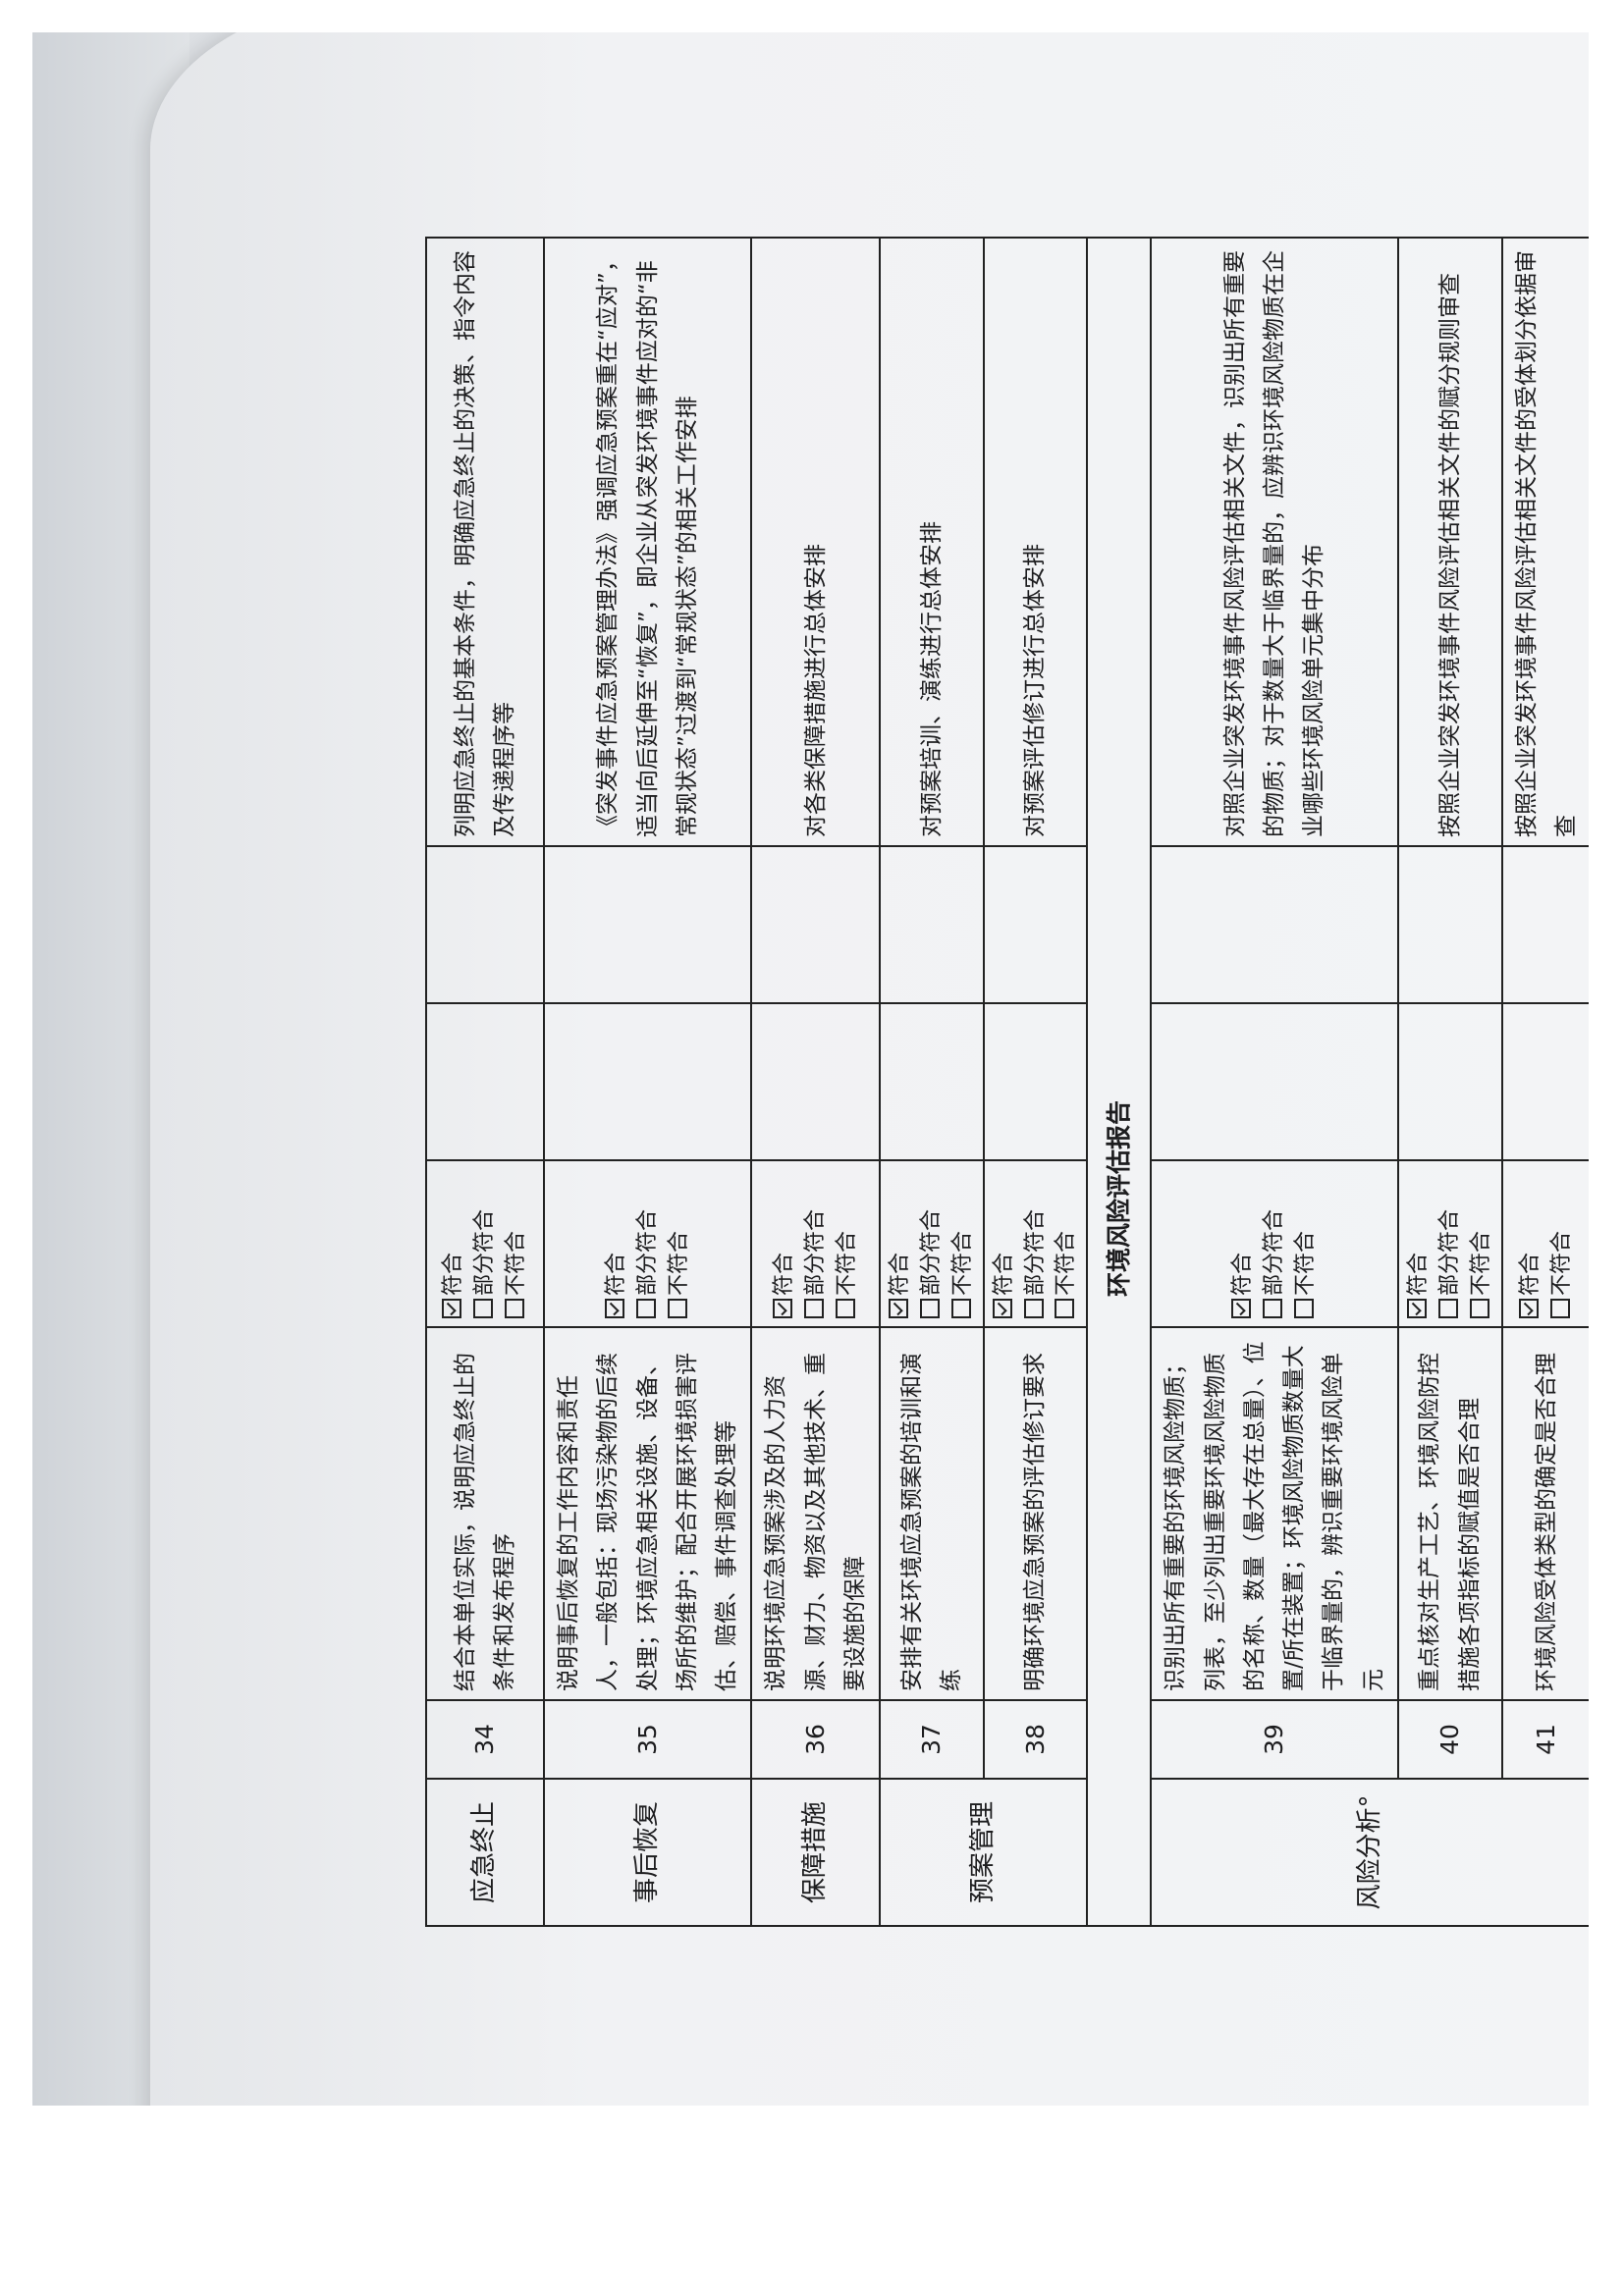 The height and width of the screenshot is (2296, 1624). Describe the element at coordinates (648, 1853) in the screenshot. I see `category-cell: 事后恢复` at that location.